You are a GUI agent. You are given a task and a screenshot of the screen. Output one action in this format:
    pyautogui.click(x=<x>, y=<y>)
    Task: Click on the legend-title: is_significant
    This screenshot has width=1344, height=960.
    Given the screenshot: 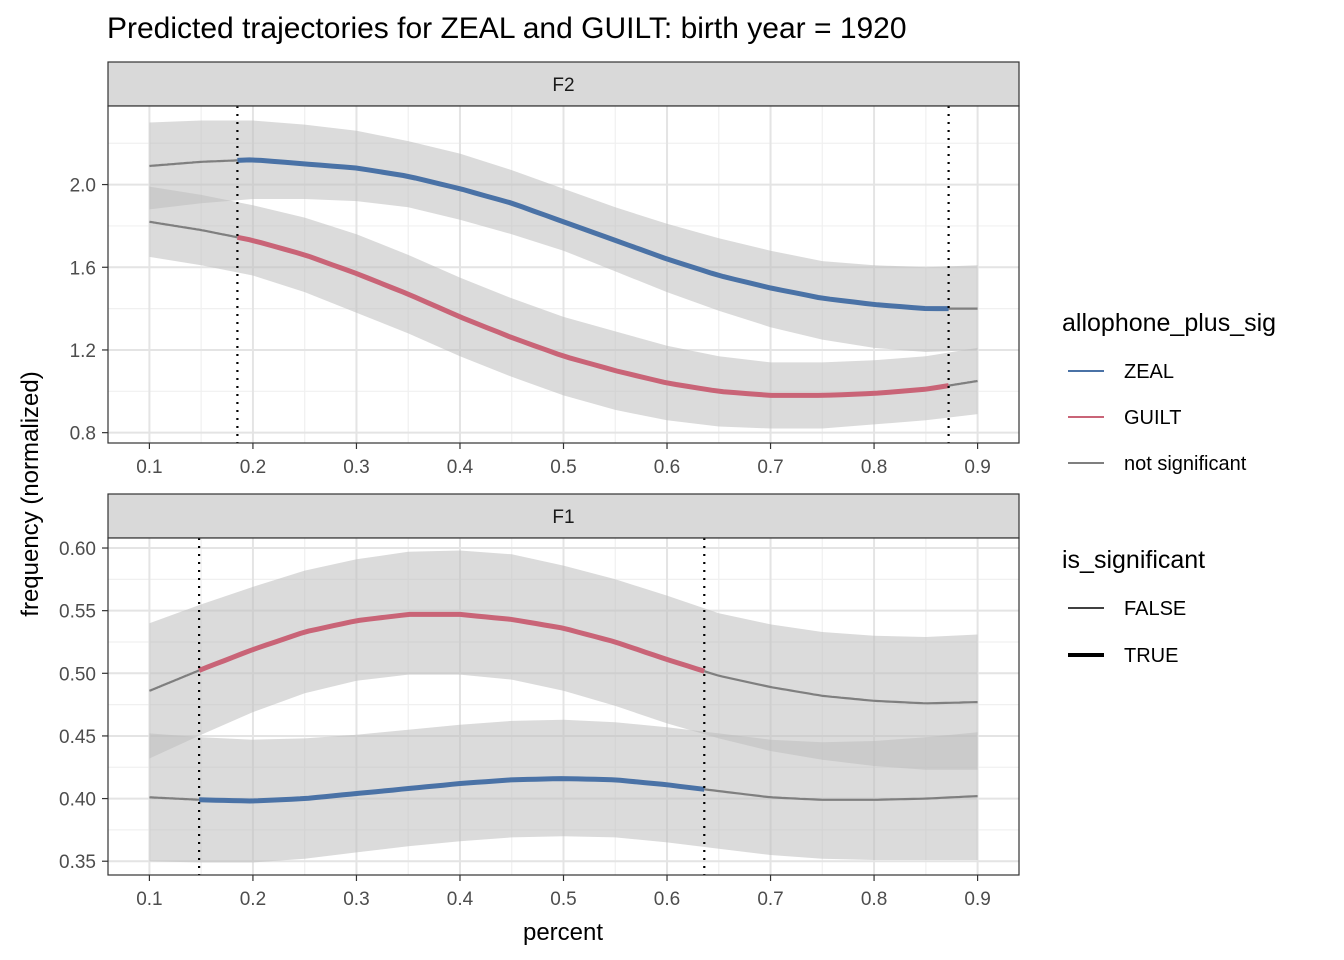 What is the action you would take?
    pyautogui.click(x=1133, y=560)
    